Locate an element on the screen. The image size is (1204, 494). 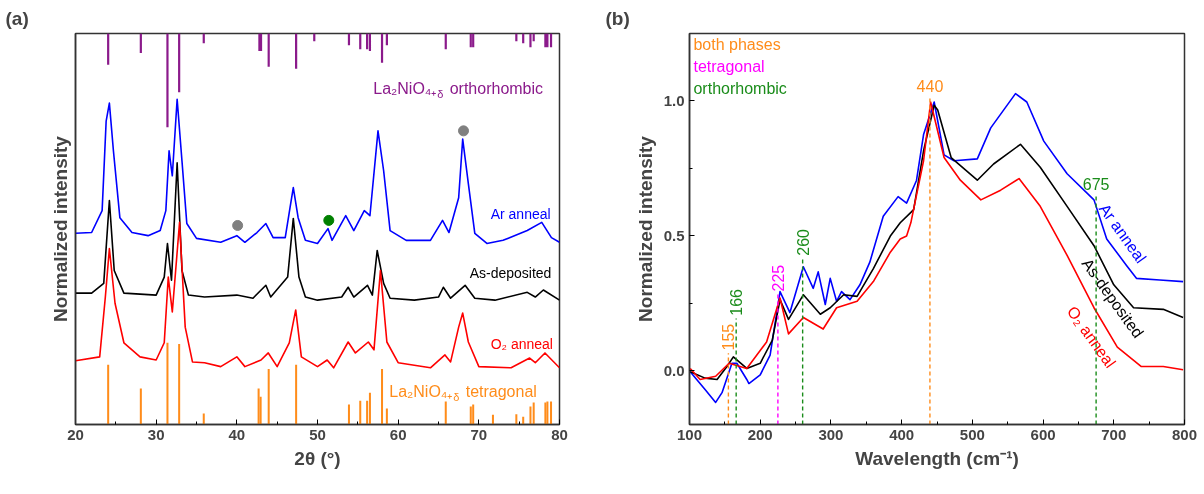
x-tick-label: 200 is located at coordinates (760, 434).